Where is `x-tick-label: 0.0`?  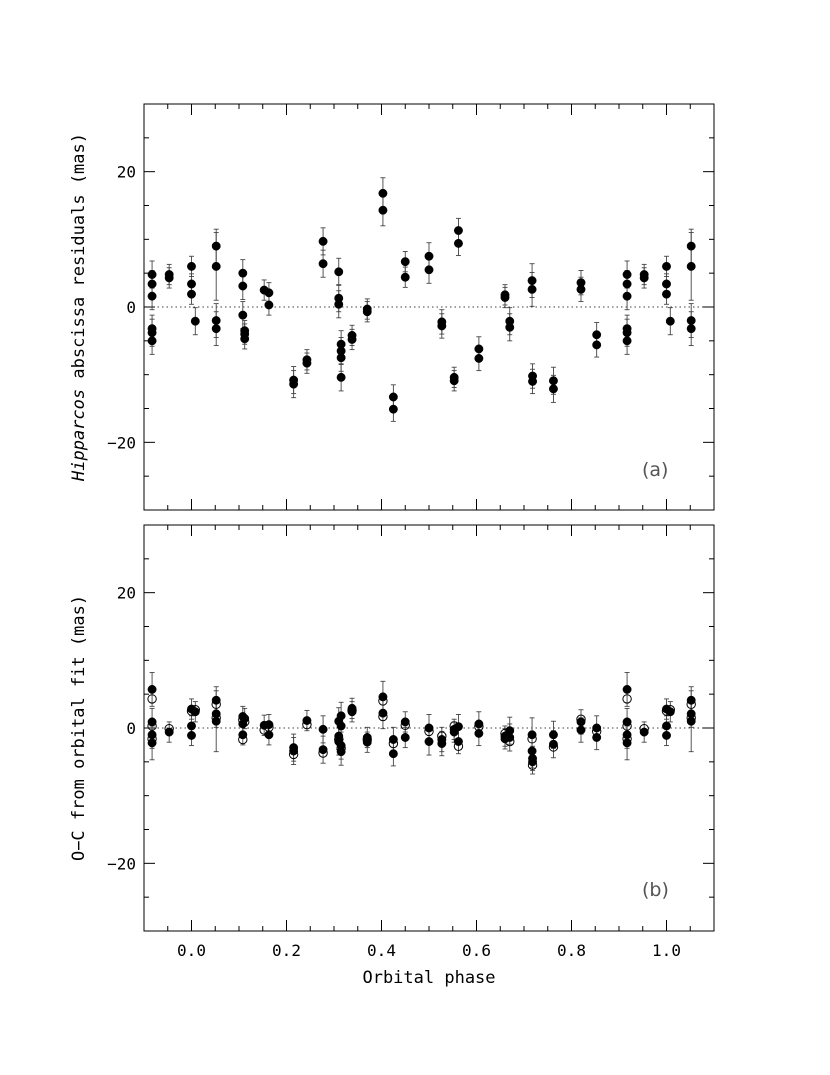 x-tick-label: 0.0 is located at coordinates (191, 950).